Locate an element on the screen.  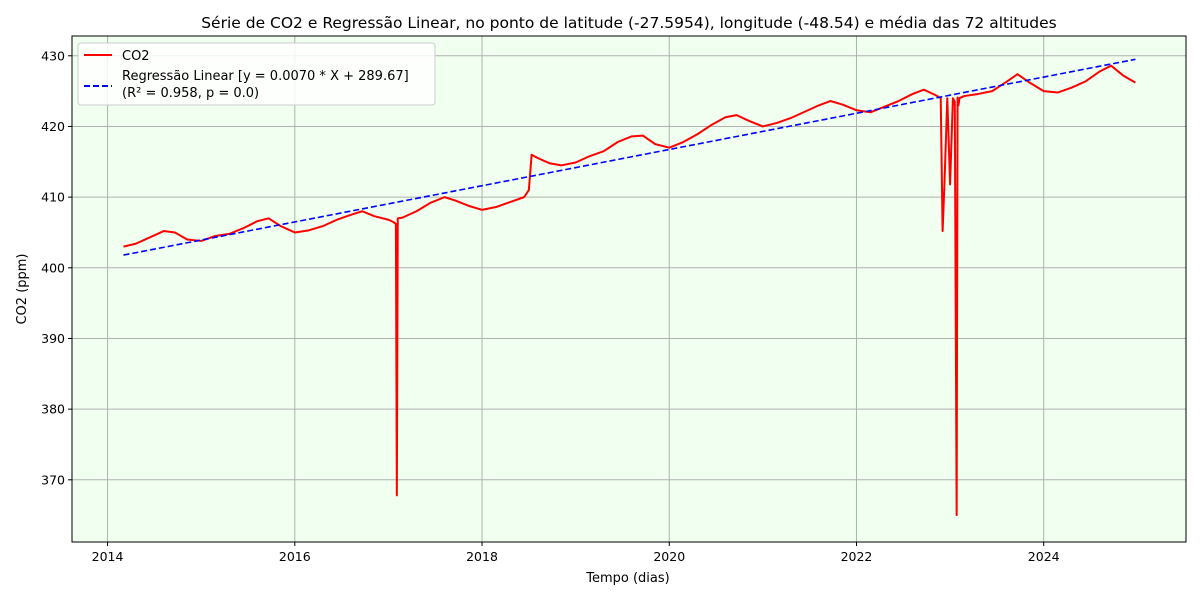
y-tick-label: 390 is located at coordinates (53, 338).